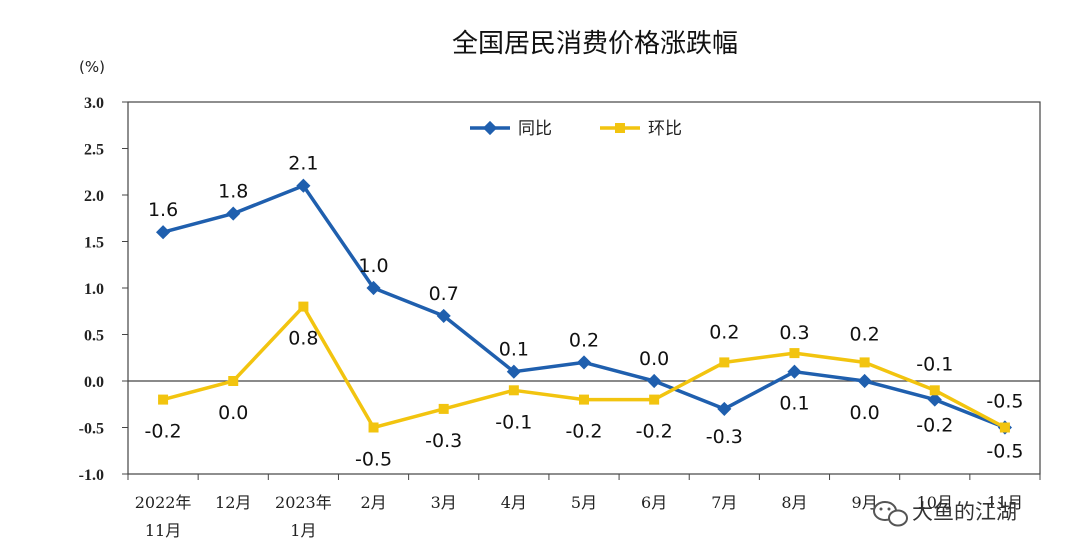 The width and height of the screenshot is (1080, 554). I want to click on legend-label-yoy: 同比, so click(535, 129).